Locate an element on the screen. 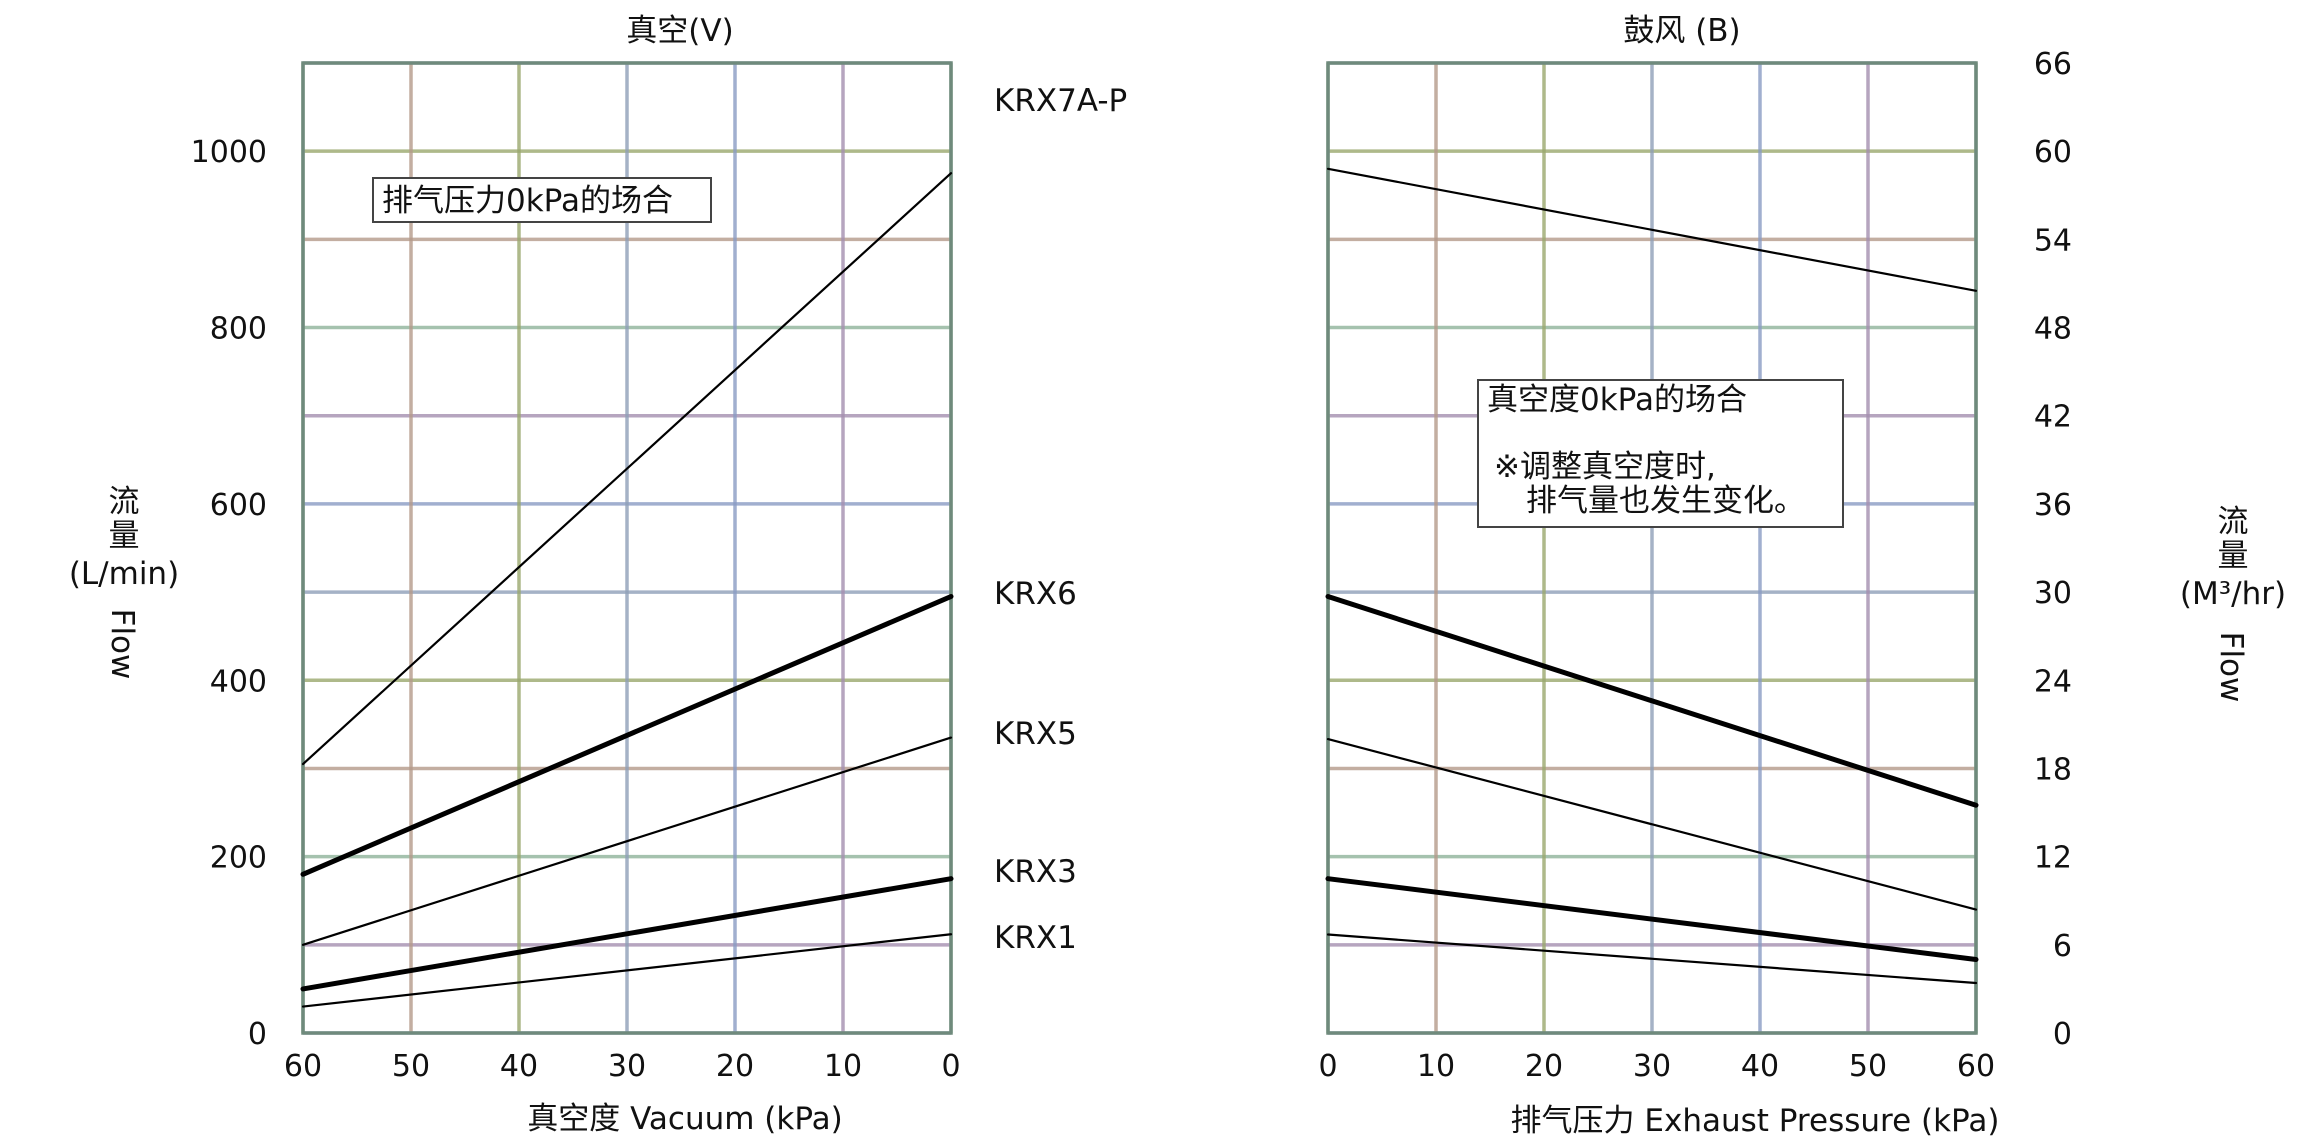  blower-y-tick-label: 60 is located at coordinates (2053, 152).